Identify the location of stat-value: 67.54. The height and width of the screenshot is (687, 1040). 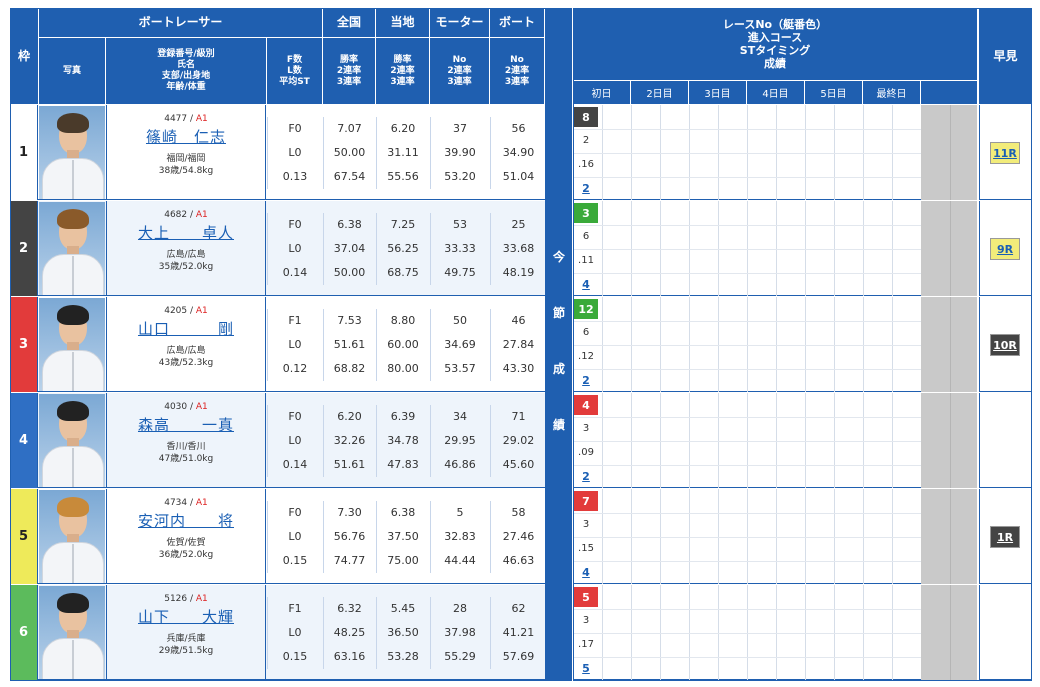
(349, 176).